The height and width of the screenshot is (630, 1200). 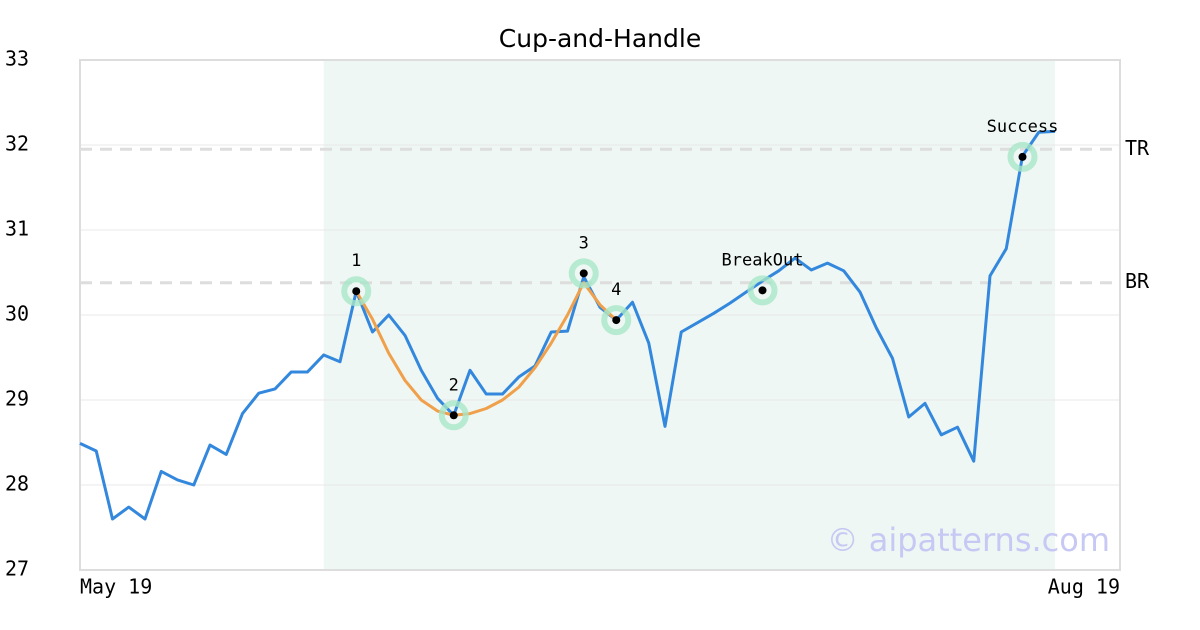 I want to click on annotation-label: 3, so click(x=584, y=243).